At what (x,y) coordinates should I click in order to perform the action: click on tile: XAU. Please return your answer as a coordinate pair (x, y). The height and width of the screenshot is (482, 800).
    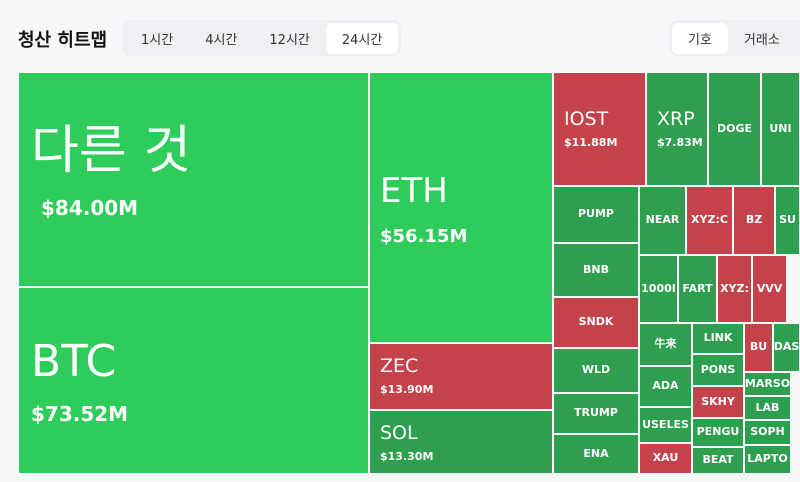
    Looking at the image, I should click on (665, 458).